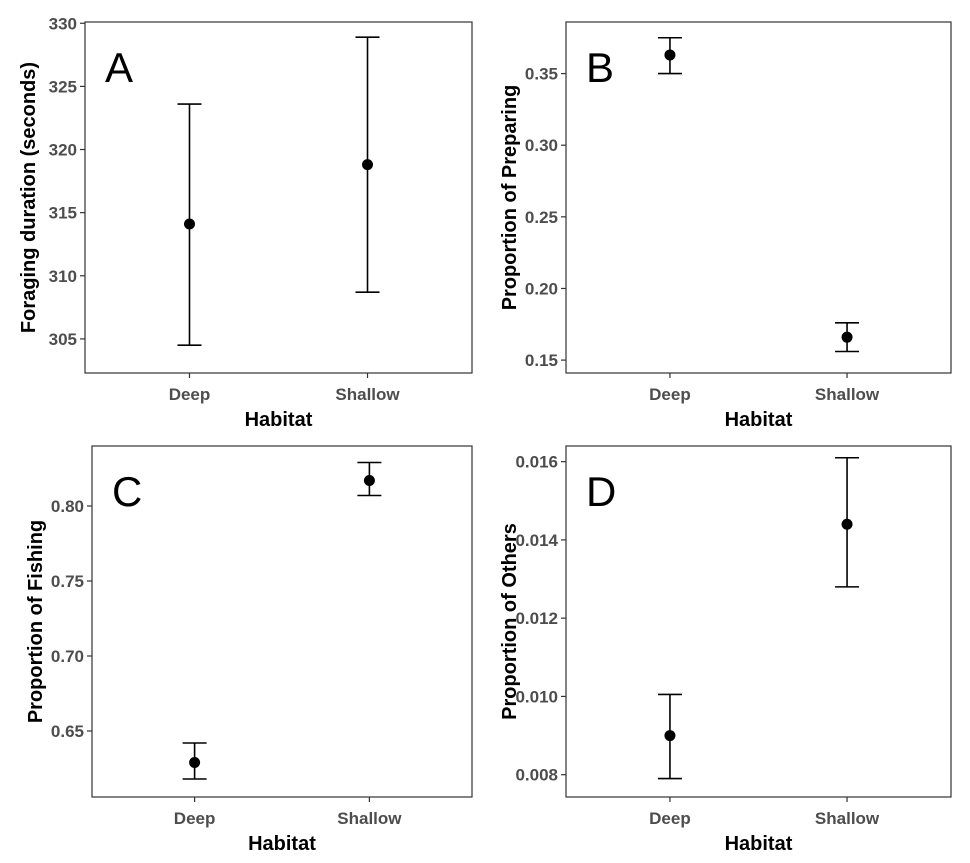 This screenshot has width=970, height=863. I want to click on y-axis-title: Proportion of Others, so click(510, 621).